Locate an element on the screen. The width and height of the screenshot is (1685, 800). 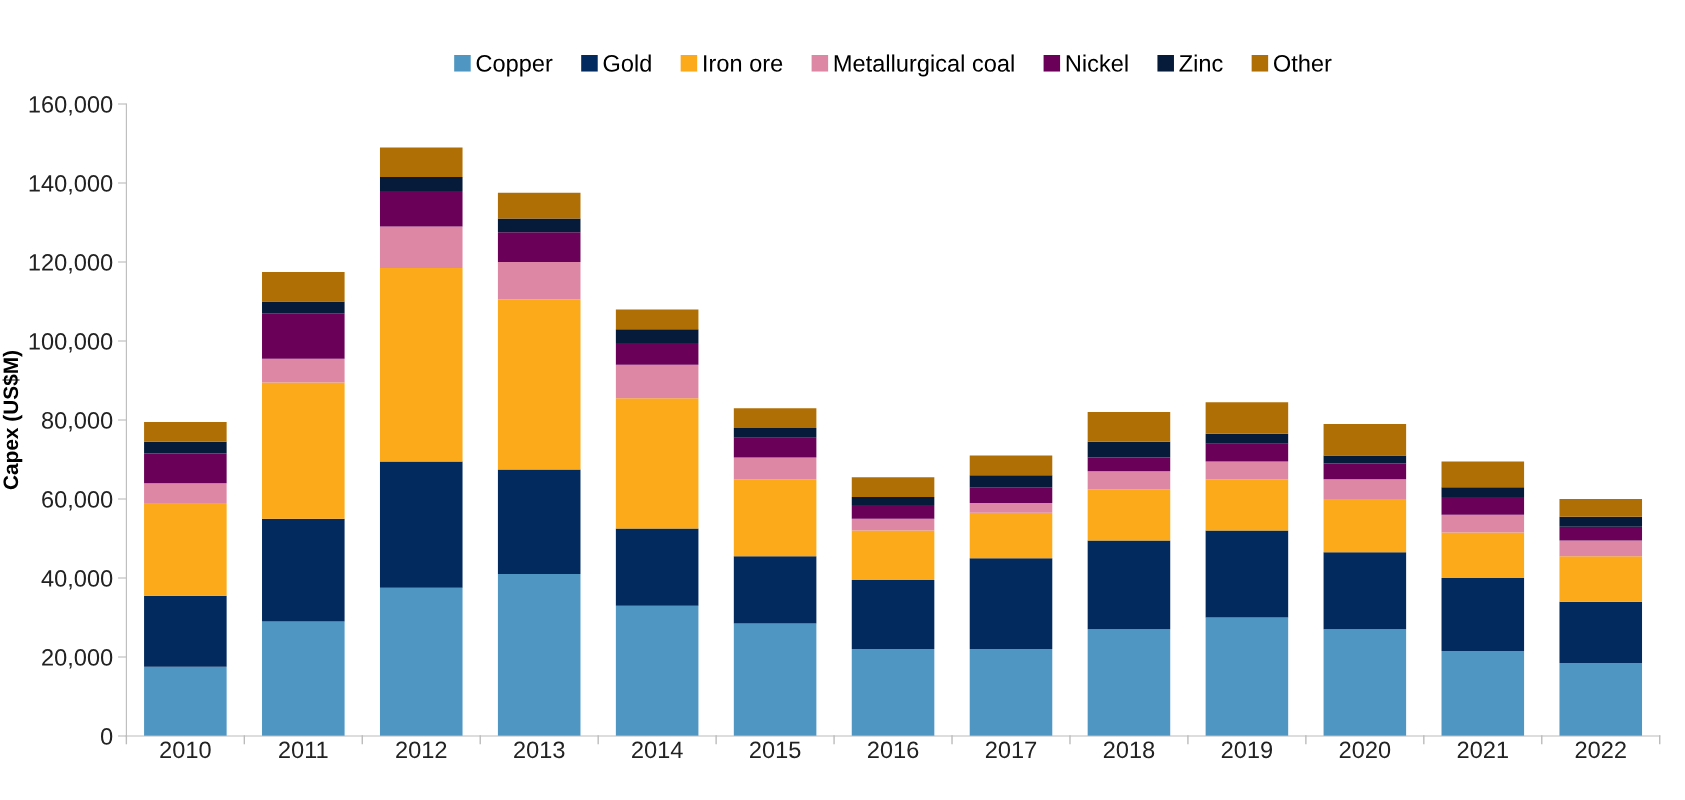
y-tick-label: 20,000 is located at coordinates (77, 659).